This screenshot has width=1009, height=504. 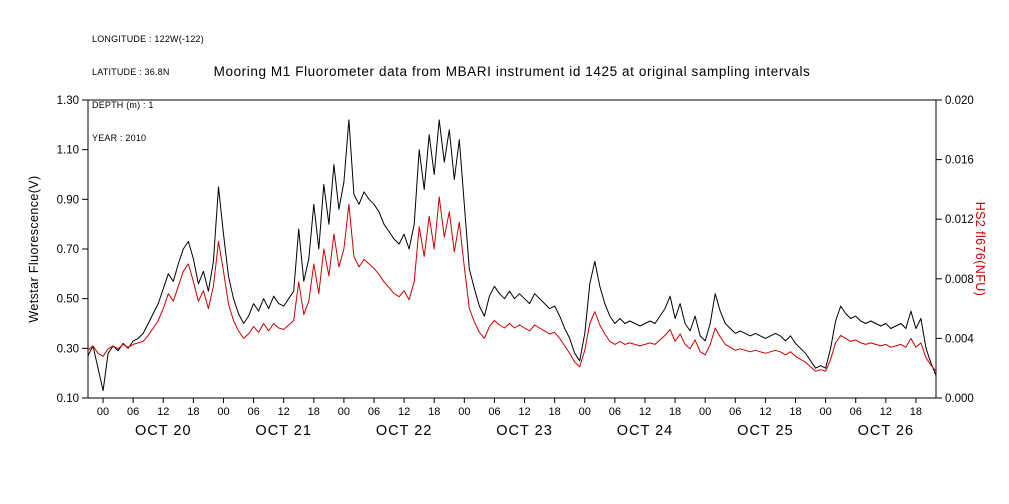 I want to click on day-label: OCT 21, so click(x=283, y=431).